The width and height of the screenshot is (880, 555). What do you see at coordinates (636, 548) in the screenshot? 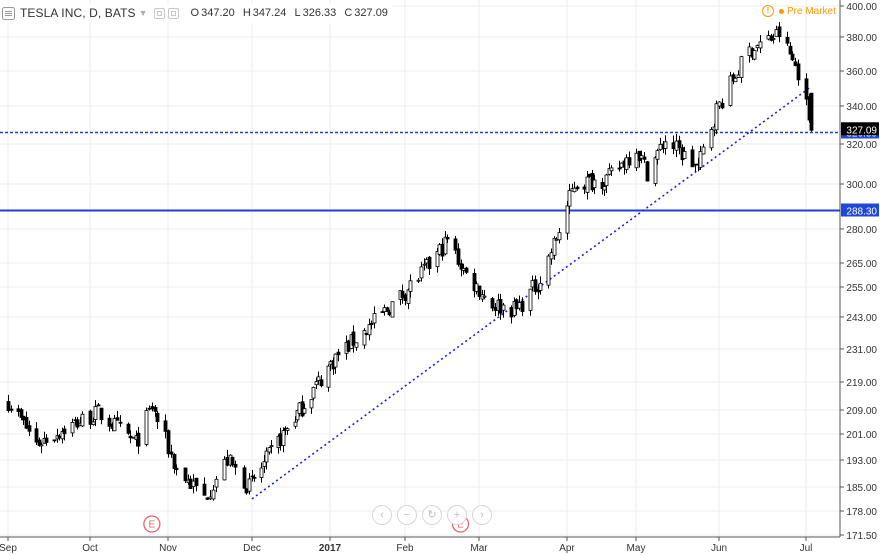
I see `x-tick-label: May` at bounding box center [636, 548].